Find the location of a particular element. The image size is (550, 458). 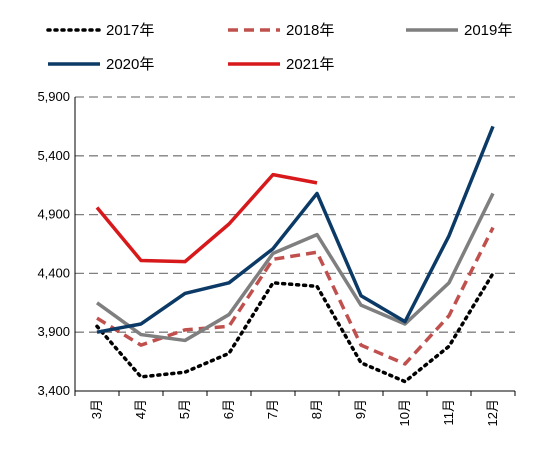

x-tick-label: 11月 is located at coordinates (448, 412).